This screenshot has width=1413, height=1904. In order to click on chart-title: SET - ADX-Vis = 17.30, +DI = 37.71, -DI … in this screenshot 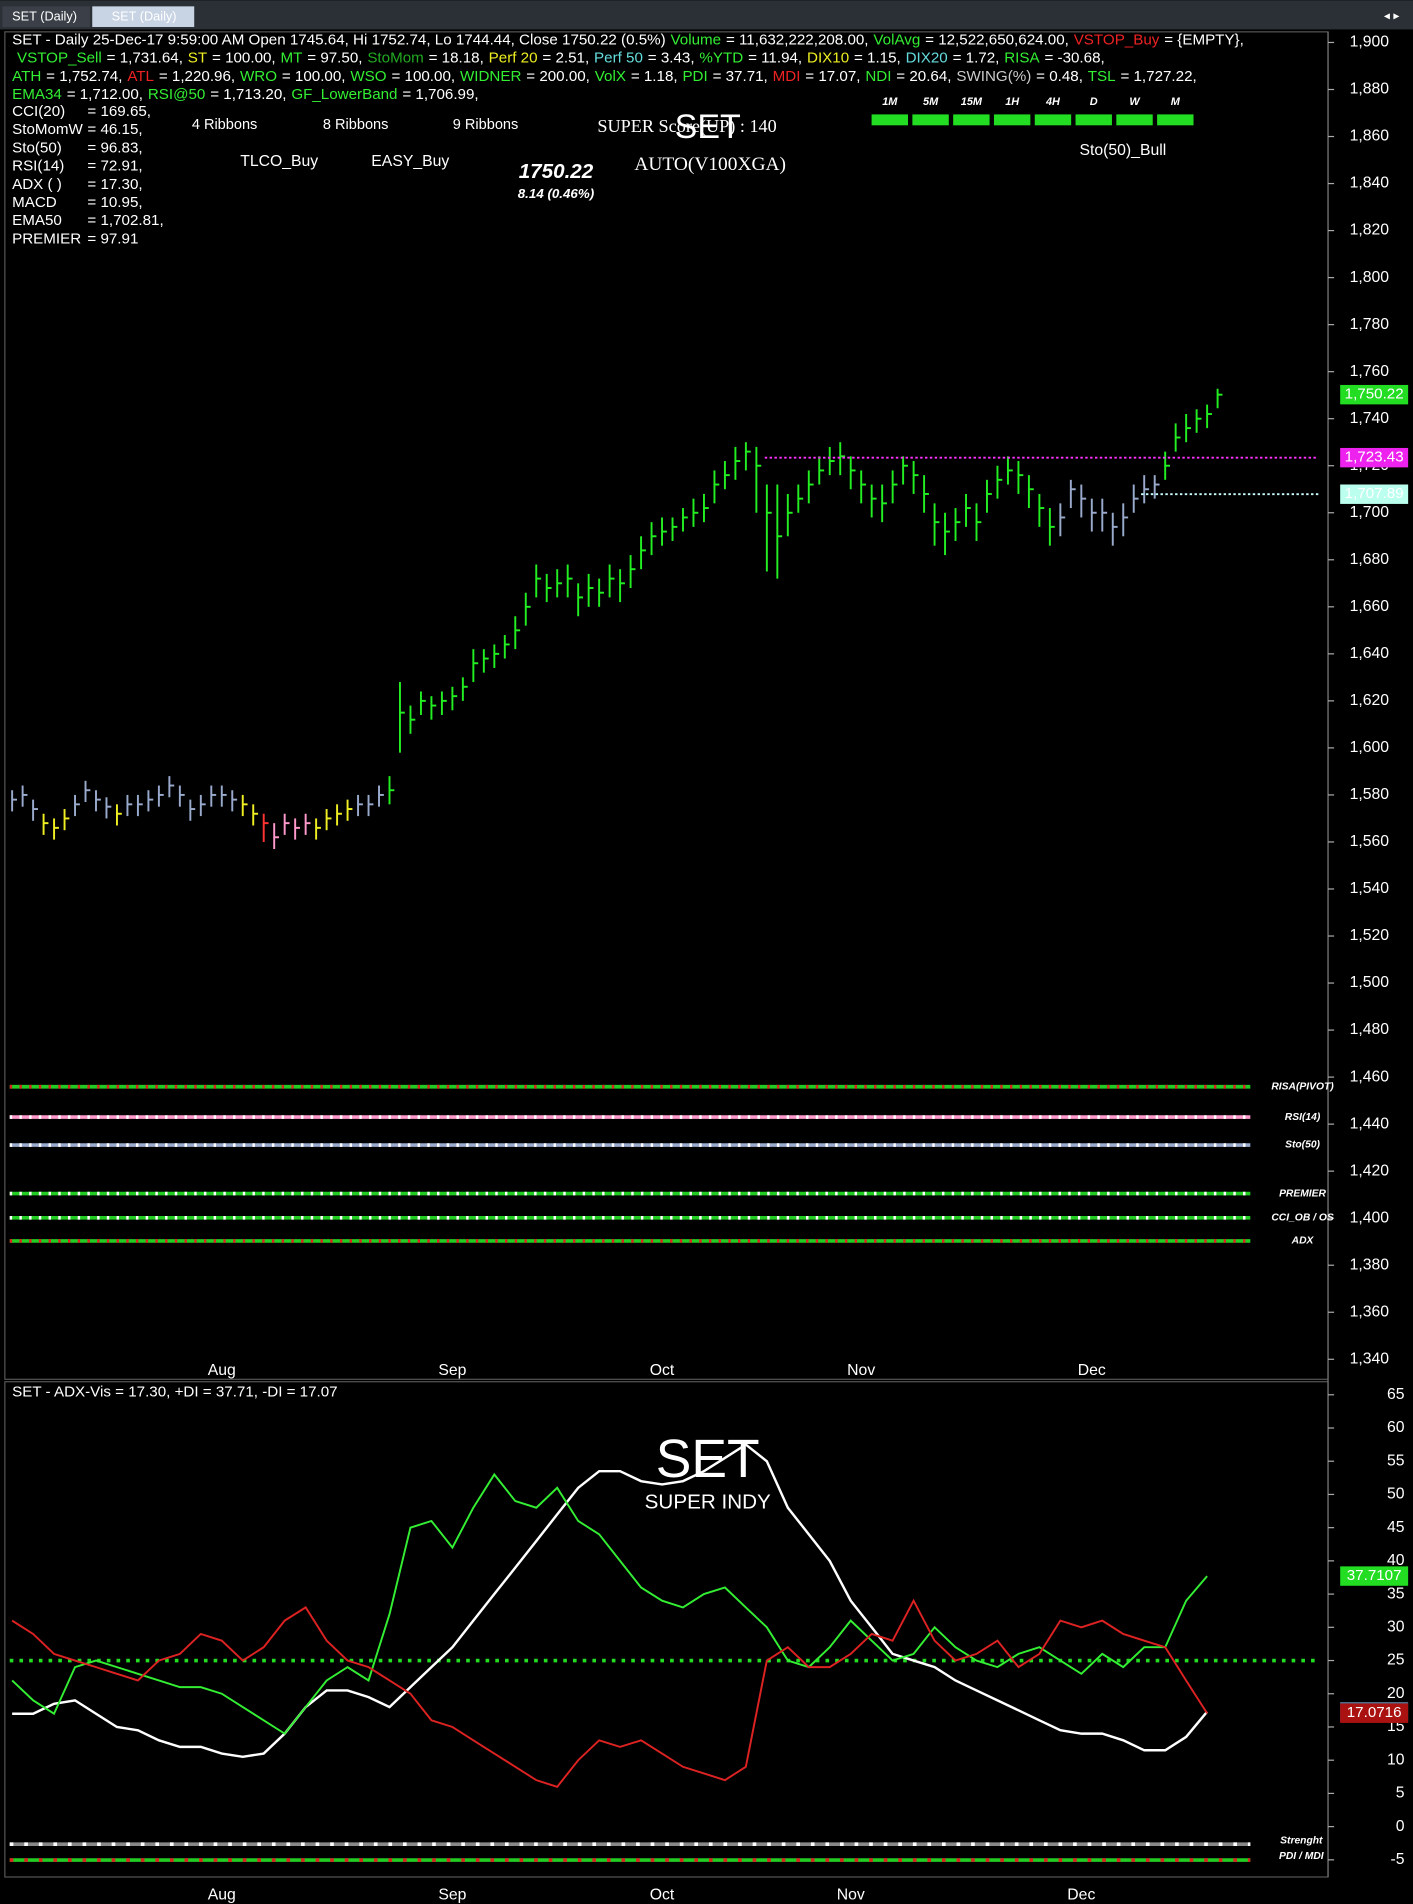, I will do `click(174, 1392)`.